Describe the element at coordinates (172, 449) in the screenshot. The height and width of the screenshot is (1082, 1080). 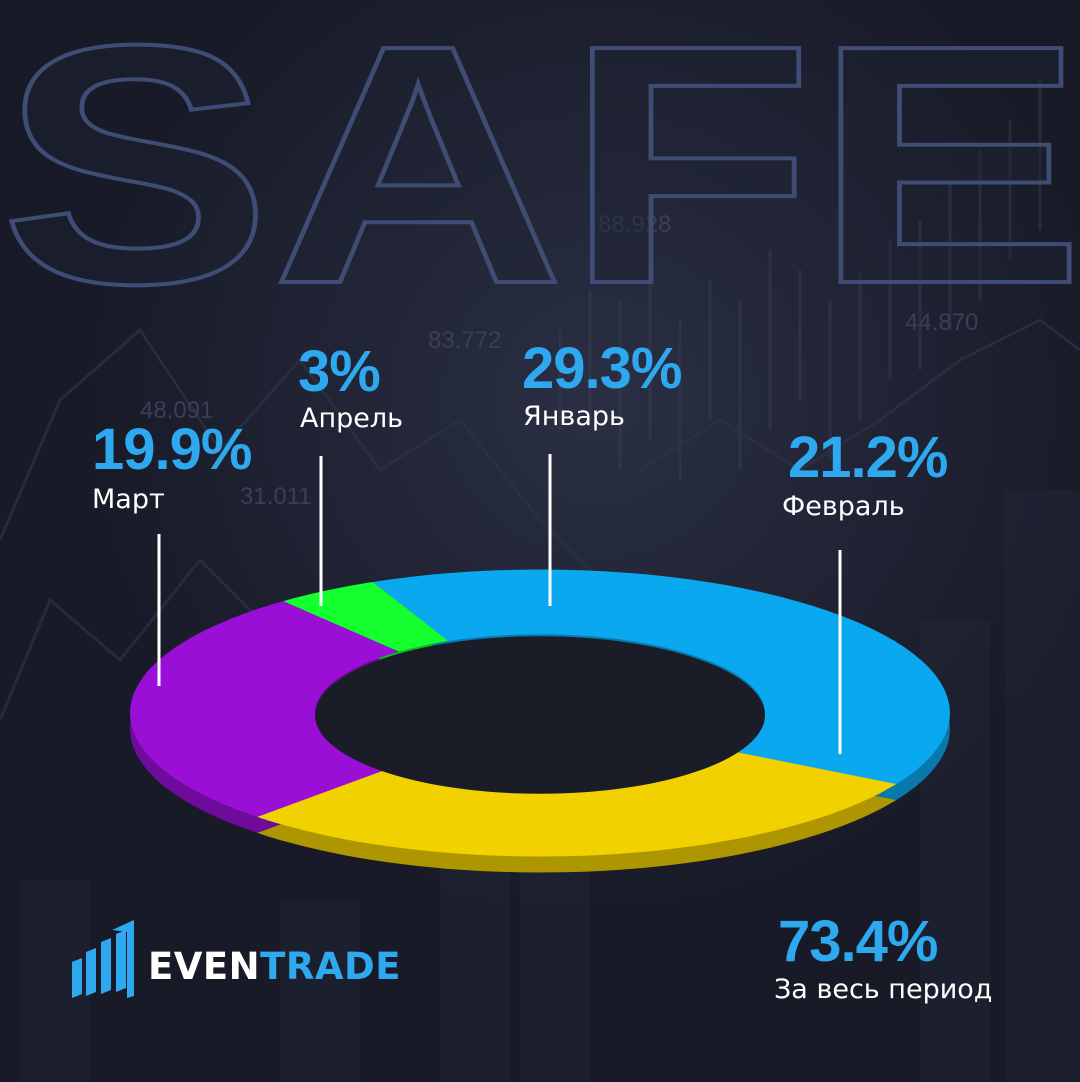
I see `value-mart: 19.9%` at that location.